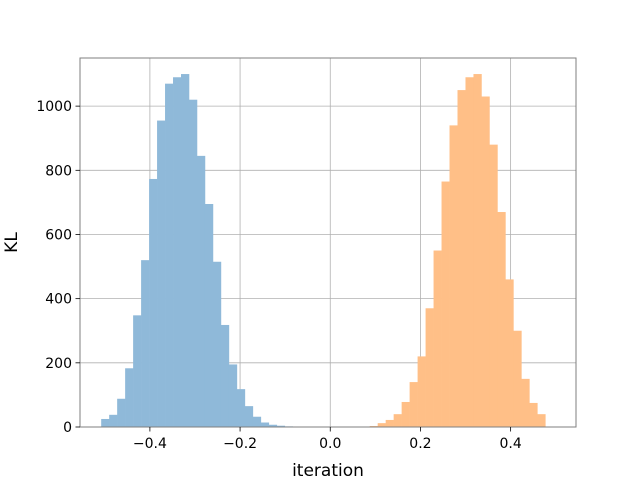  What do you see at coordinates (58, 235) in the screenshot?
I see `y-tick-label-3: 600` at bounding box center [58, 235].